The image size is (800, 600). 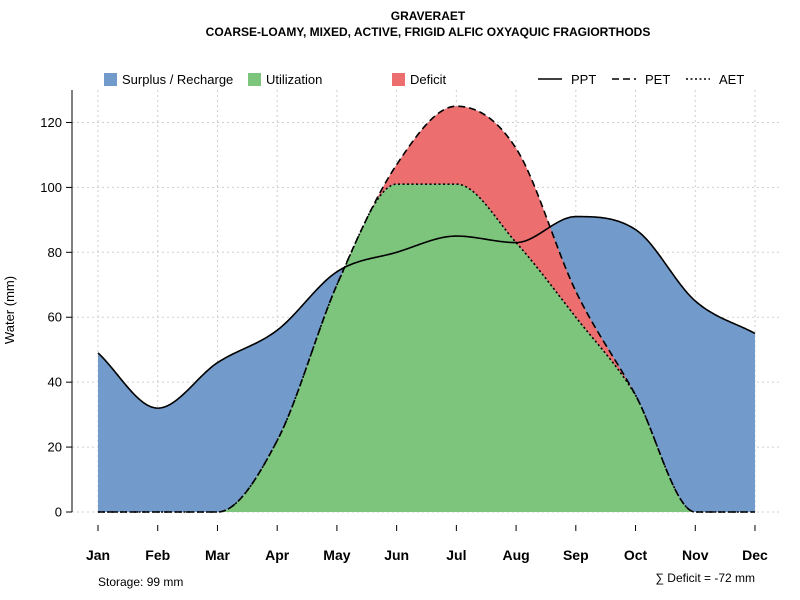 I want to click on x-tick-label: Feb, so click(x=157, y=555).